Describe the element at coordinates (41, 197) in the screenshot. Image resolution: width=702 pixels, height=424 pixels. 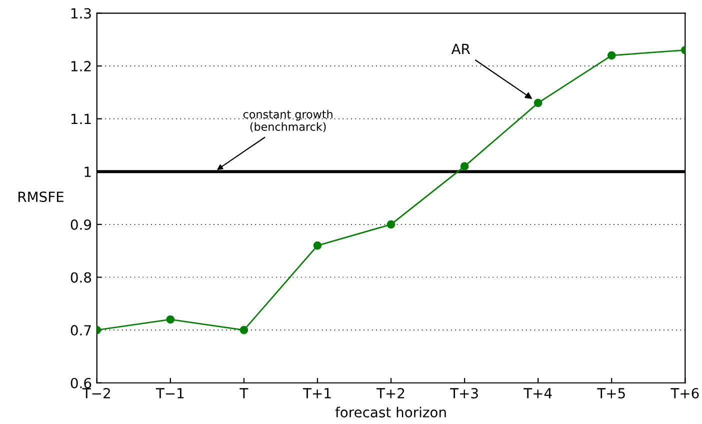
I see `y-axis-title: RMSFE` at that location.